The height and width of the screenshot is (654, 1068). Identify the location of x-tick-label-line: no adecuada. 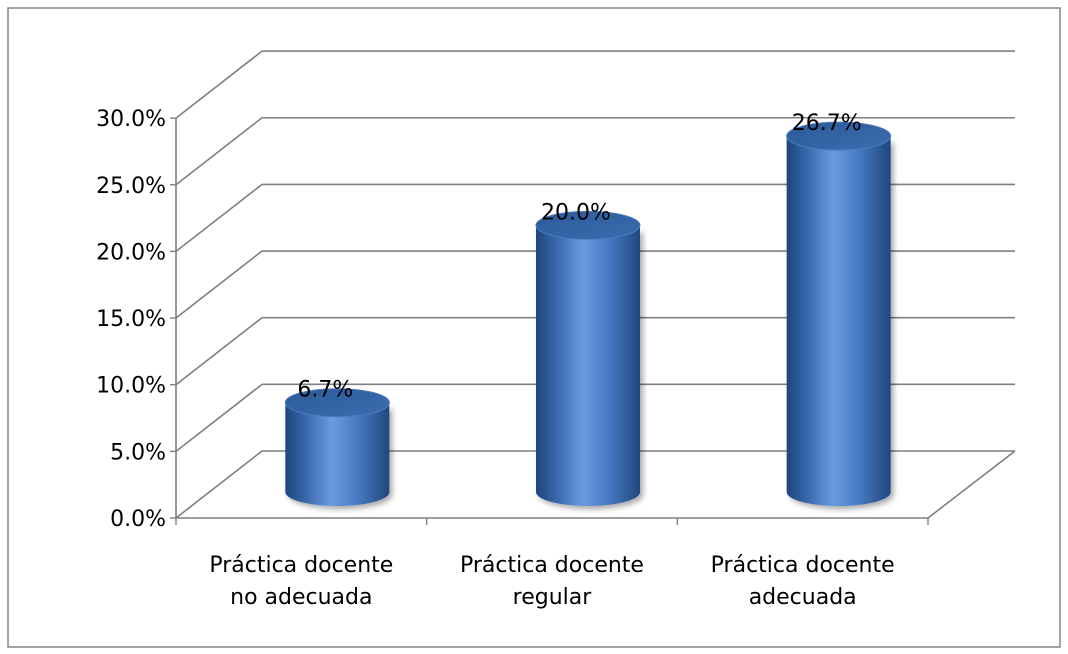
(301, 597).